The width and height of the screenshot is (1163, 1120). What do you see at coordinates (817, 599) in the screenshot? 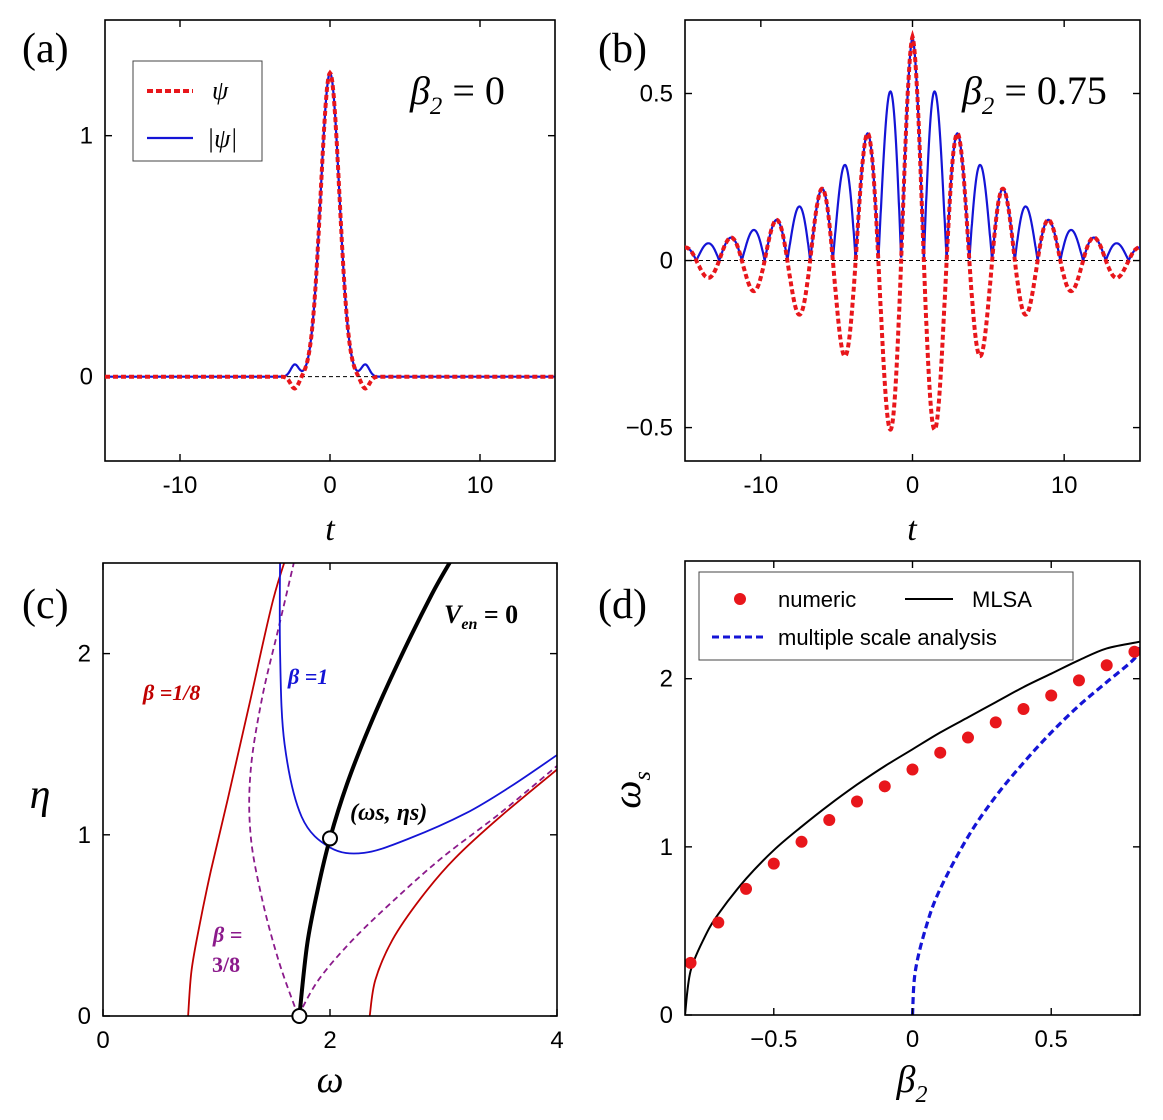
I see `legend-numeric-label: numeric` at bounding box center [817, 599].